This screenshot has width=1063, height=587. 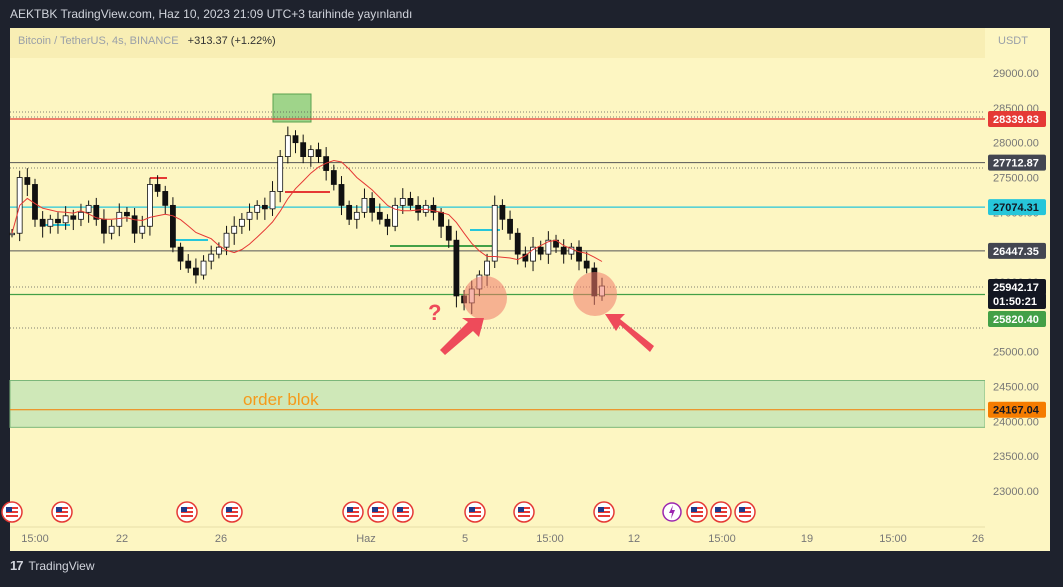 What do you see at coordinates (1016, 388) in the screenshot?
I see `price-tick: 24500.00` at bounding box center [1016, 388].